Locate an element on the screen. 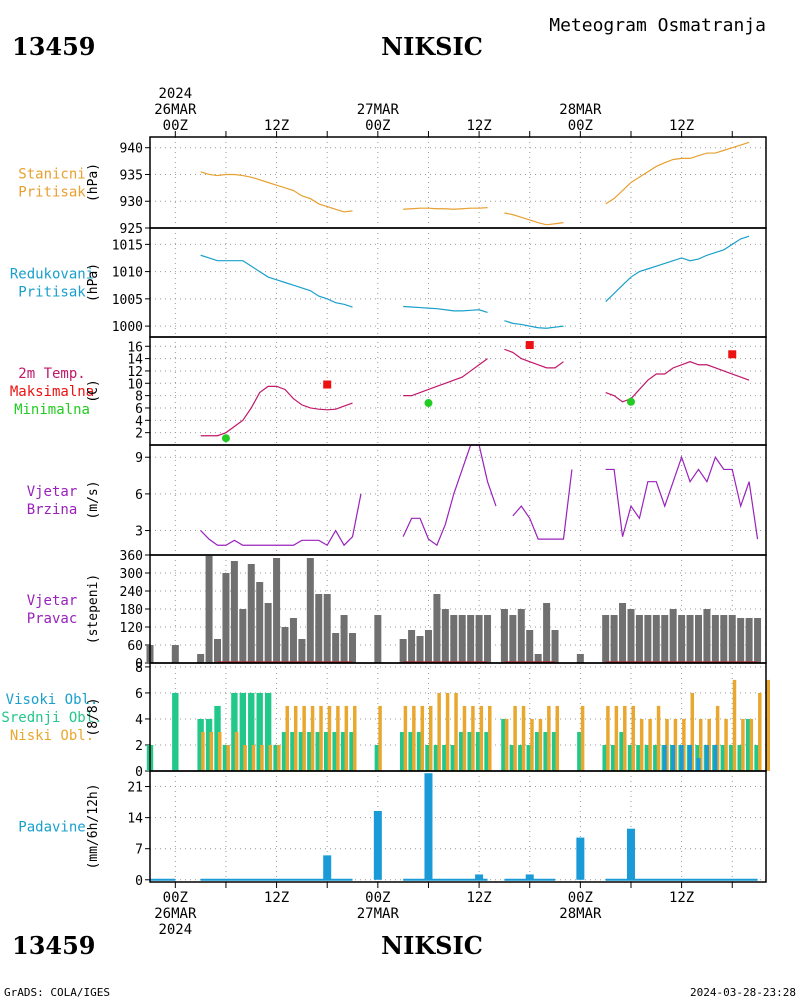  y-tick-label: 240 is located at coordinates (131, 592).